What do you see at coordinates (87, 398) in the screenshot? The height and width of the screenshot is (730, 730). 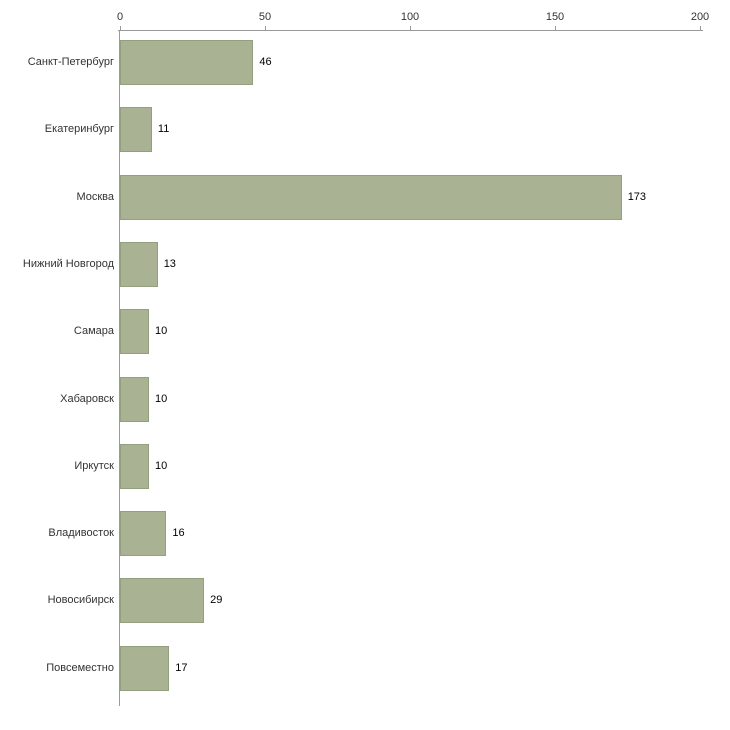 I see `category-label: Хабаровск` at bounding box center [87, 398].